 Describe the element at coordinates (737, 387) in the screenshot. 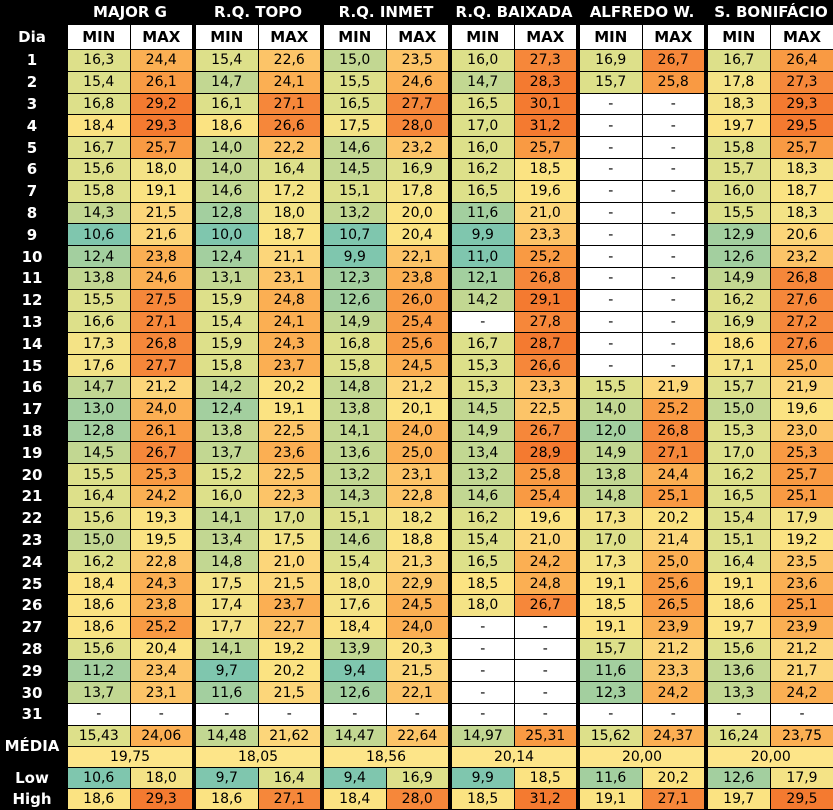

I see `min-cell: 15,7` at that location.